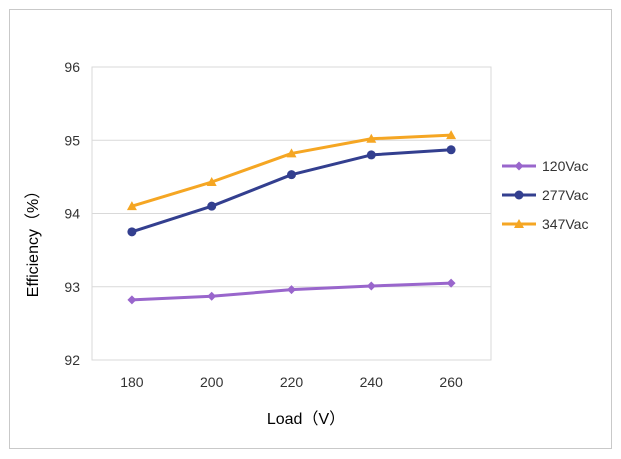  I want to click on y-axis-title: Efficiency（%）, so click(33, 240).